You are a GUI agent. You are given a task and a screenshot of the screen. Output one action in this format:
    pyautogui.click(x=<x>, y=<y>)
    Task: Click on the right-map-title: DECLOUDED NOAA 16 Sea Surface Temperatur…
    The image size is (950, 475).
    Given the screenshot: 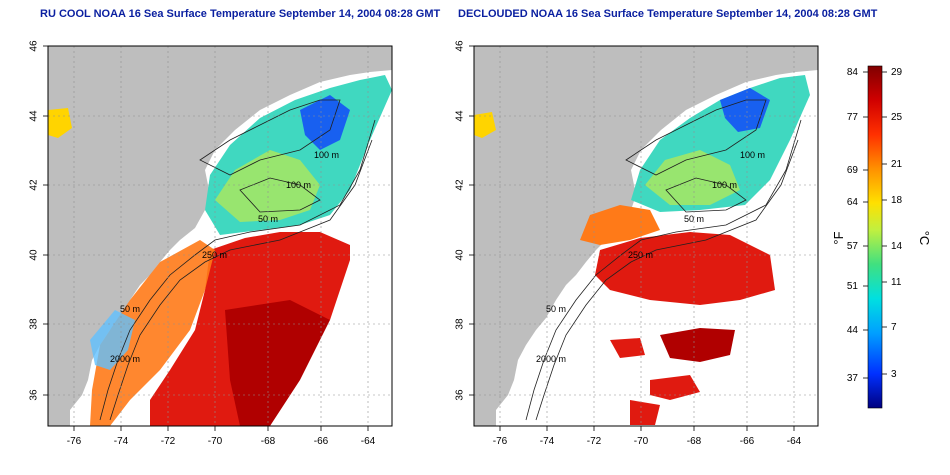 What is the action you would take?
    pyautogui.click(x=668, y=14)
    